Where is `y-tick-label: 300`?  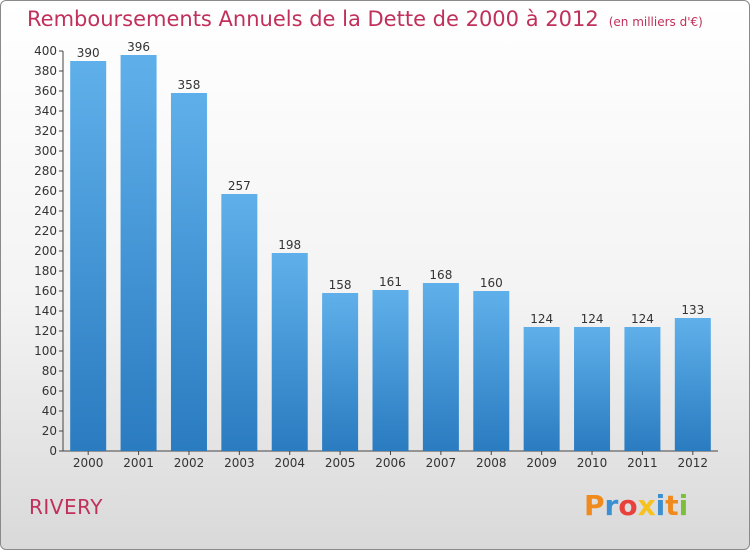 y-tick-label: 300 is located at coordinates (45, 151).